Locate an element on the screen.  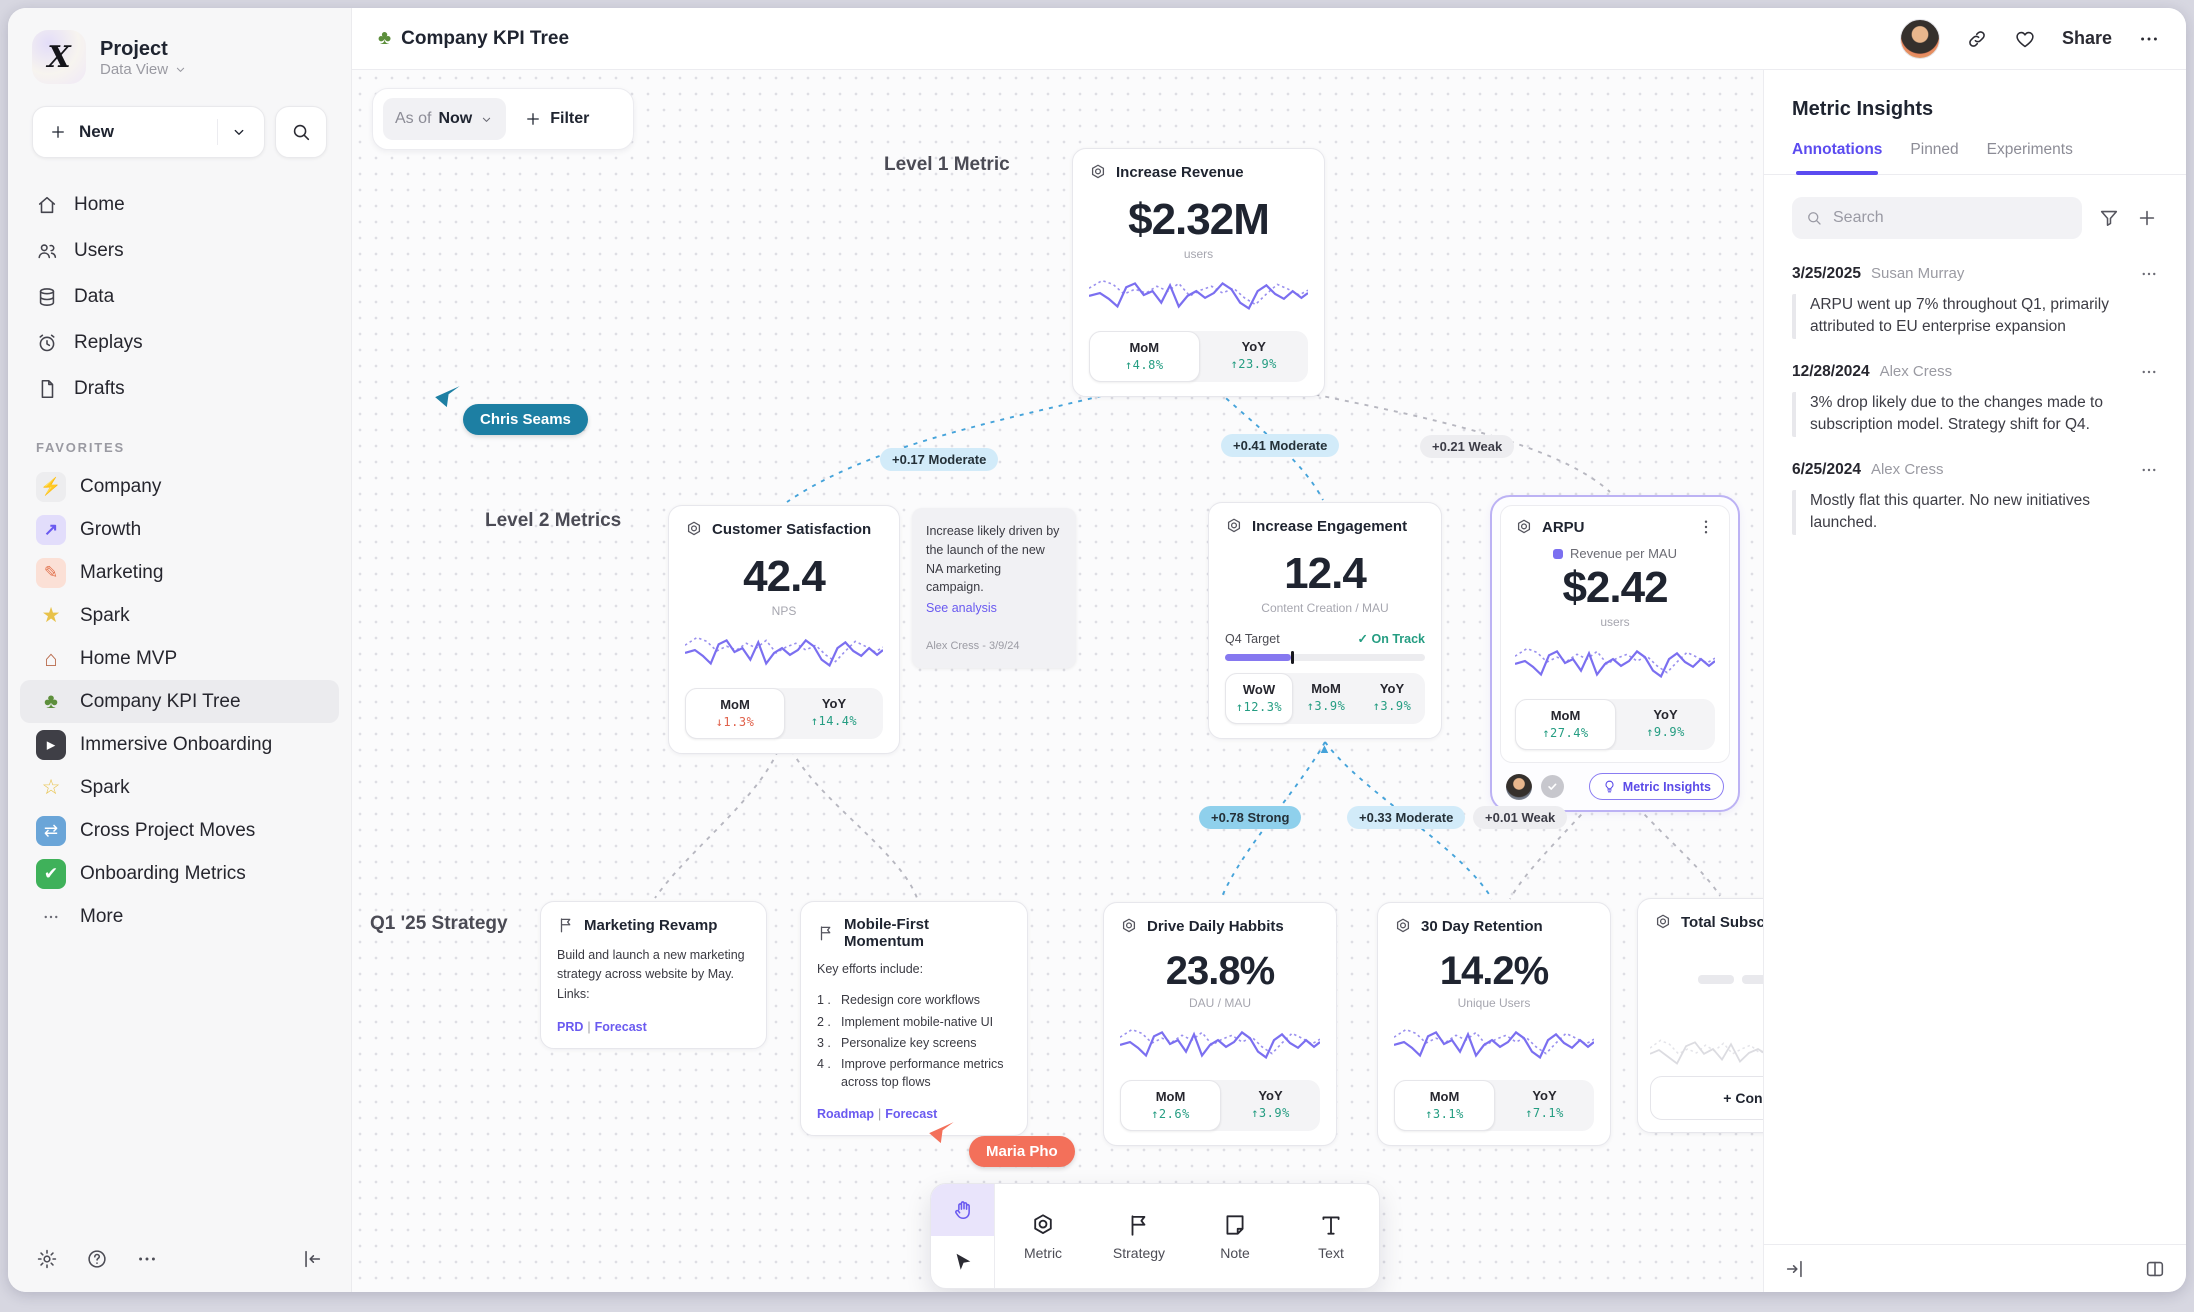
favorite-cross-project-moves: ⇄ Cross Project Moves is located at coordinates (179, 830).